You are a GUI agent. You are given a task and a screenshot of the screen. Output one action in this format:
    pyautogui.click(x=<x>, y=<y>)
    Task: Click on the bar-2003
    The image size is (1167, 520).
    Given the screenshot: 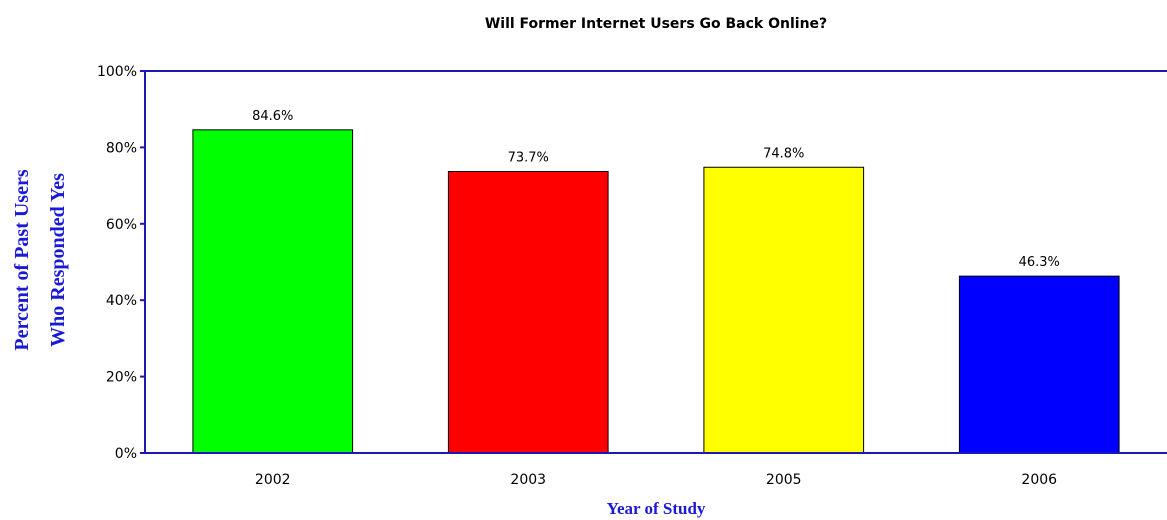 What is the action you would take?
    pyautogui.click(x=528, y=312)
    